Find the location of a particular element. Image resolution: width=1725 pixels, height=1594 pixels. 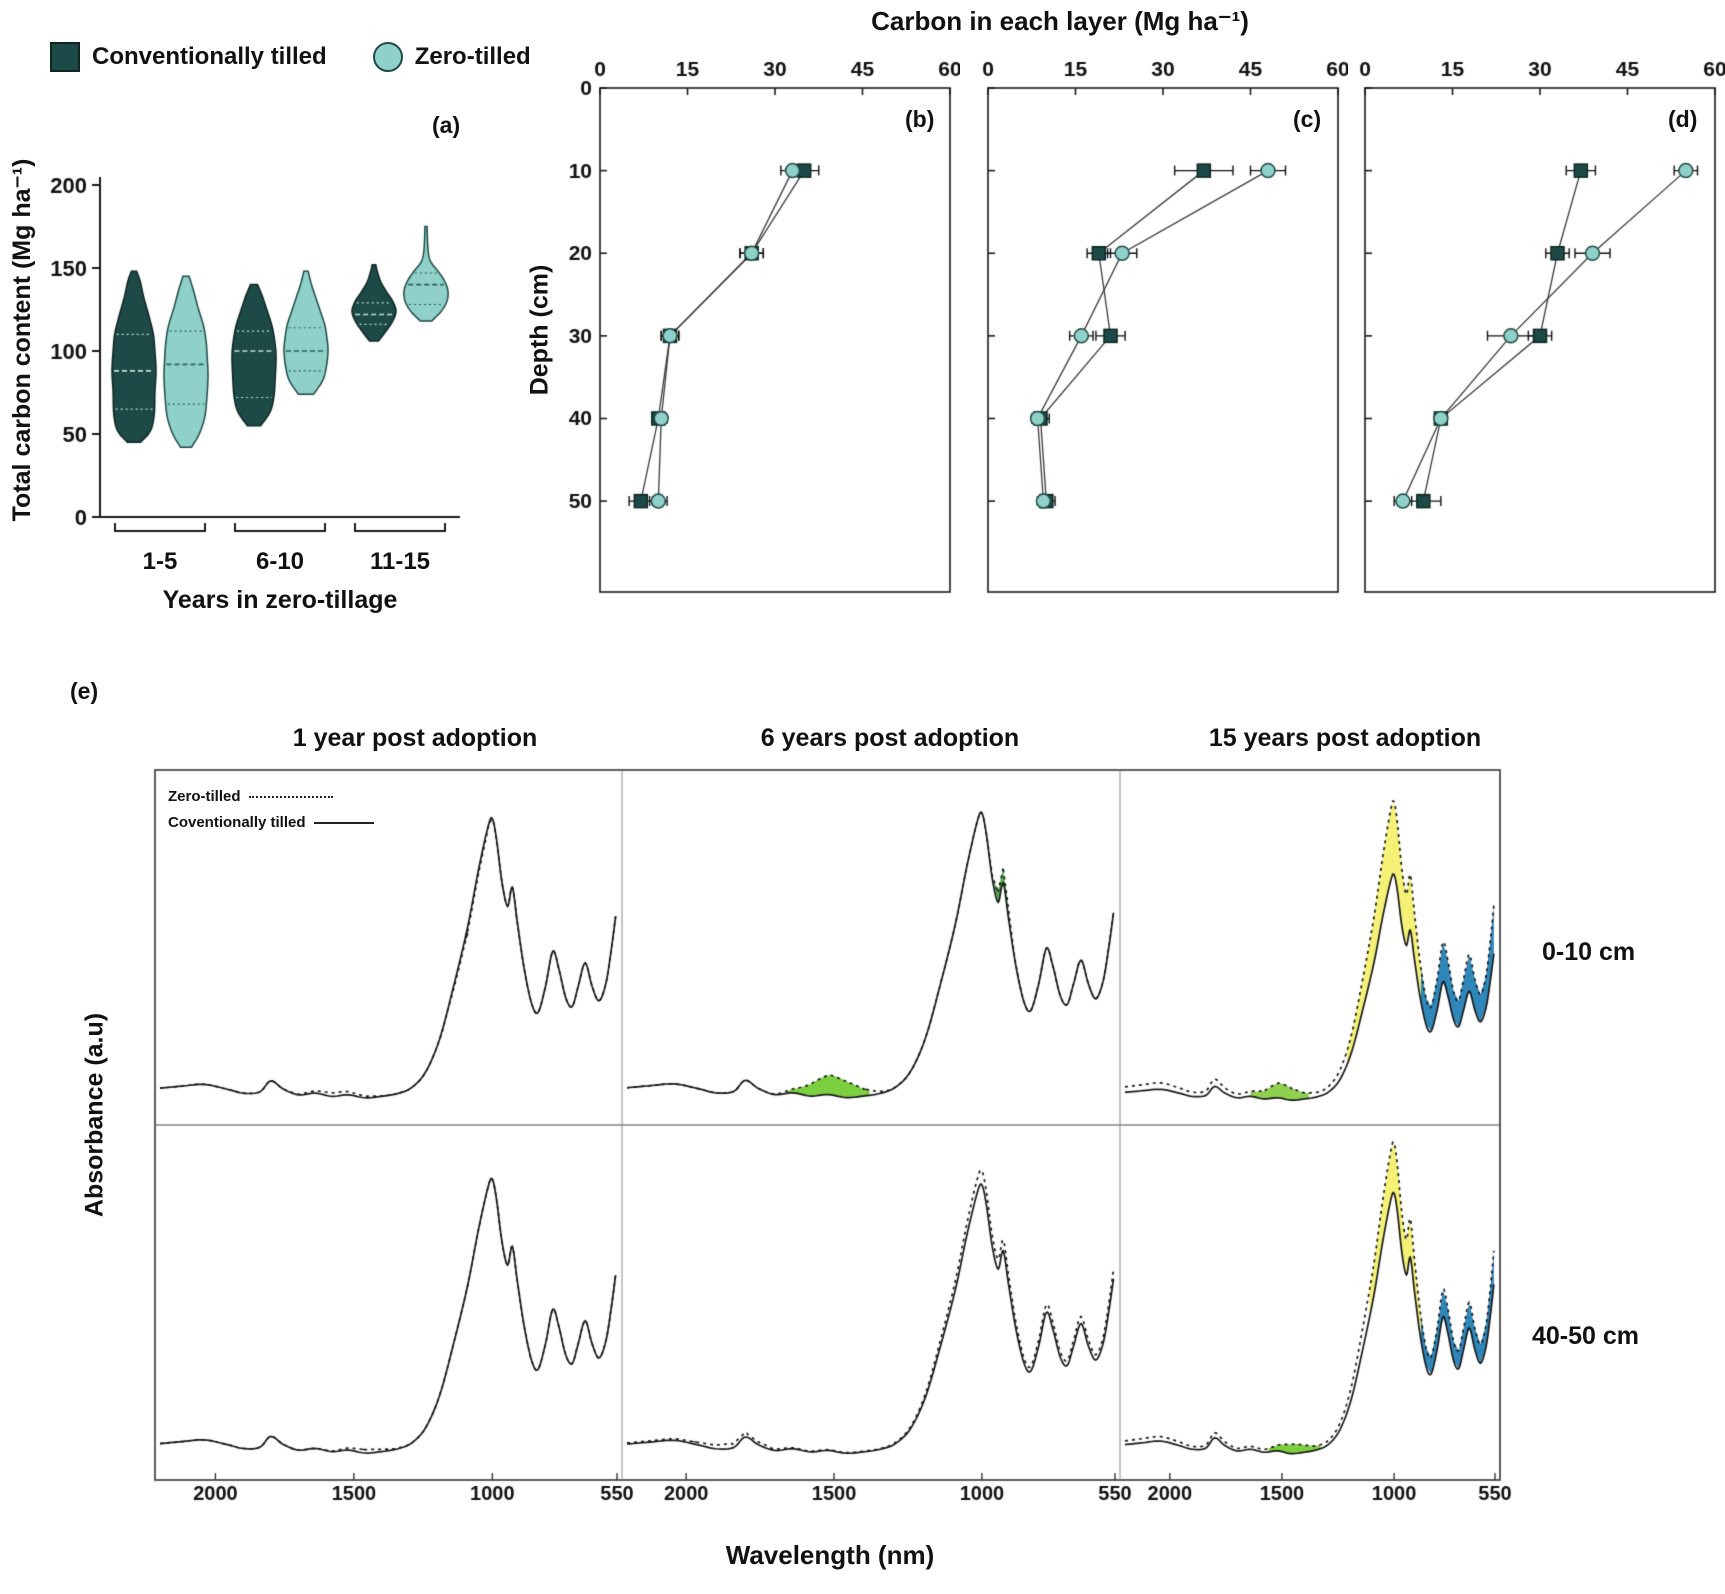

depth-row-label-40-50: 40-50 cm is located at coordinates (1586, 1336).